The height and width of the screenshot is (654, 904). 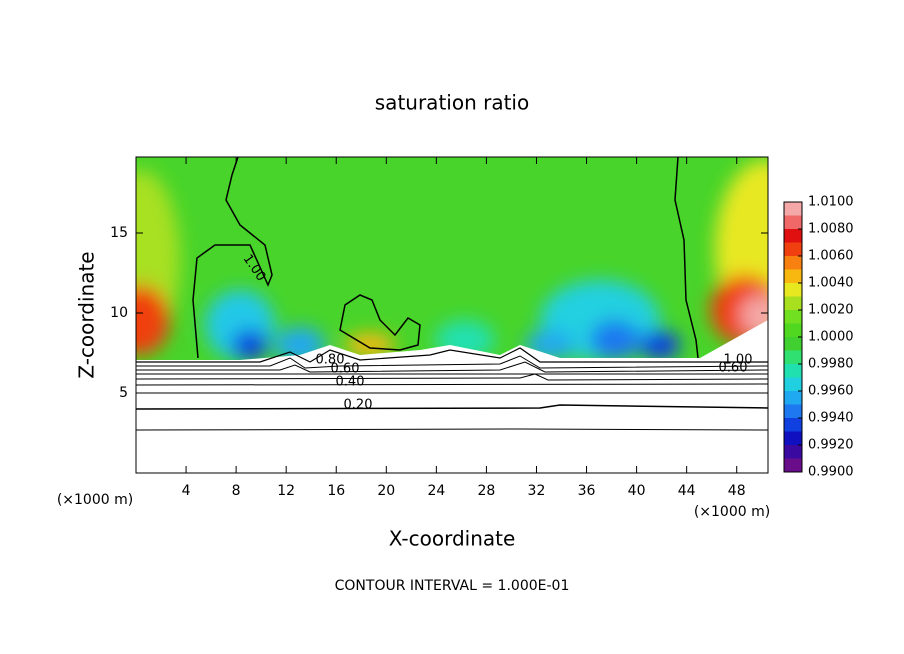 What do you see at coordinates (487, 491) in the screenshot?
I see `x-tick-label: 28` at bounding box center [487, 491].